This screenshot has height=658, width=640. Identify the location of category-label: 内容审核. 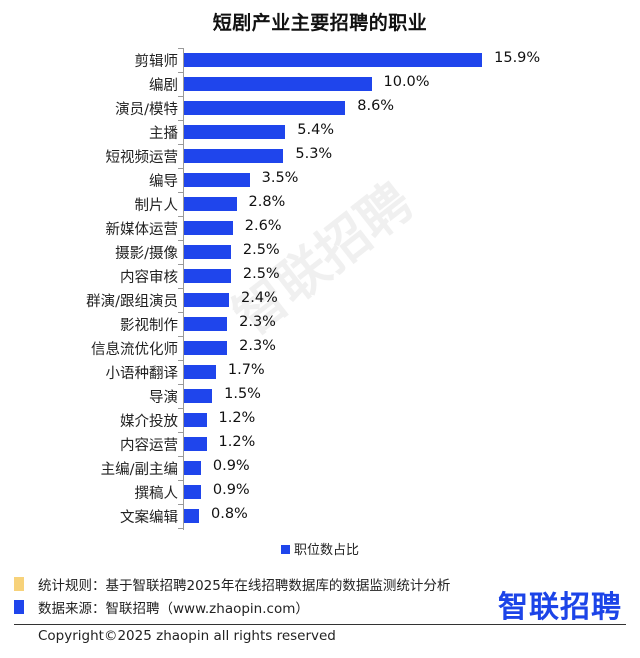
(149, 278).